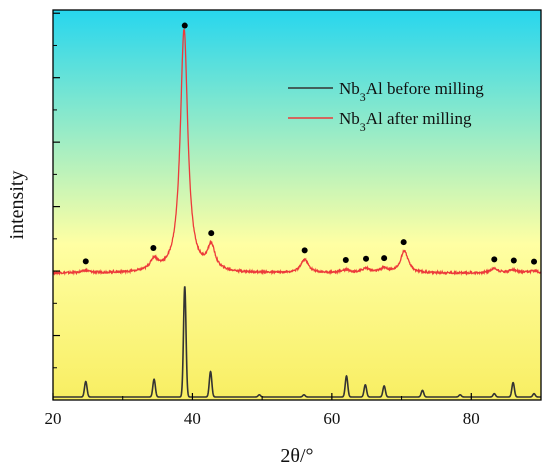 The image size is (550, 472). I want to click on x-tick-label: 40, so click(192, 418).